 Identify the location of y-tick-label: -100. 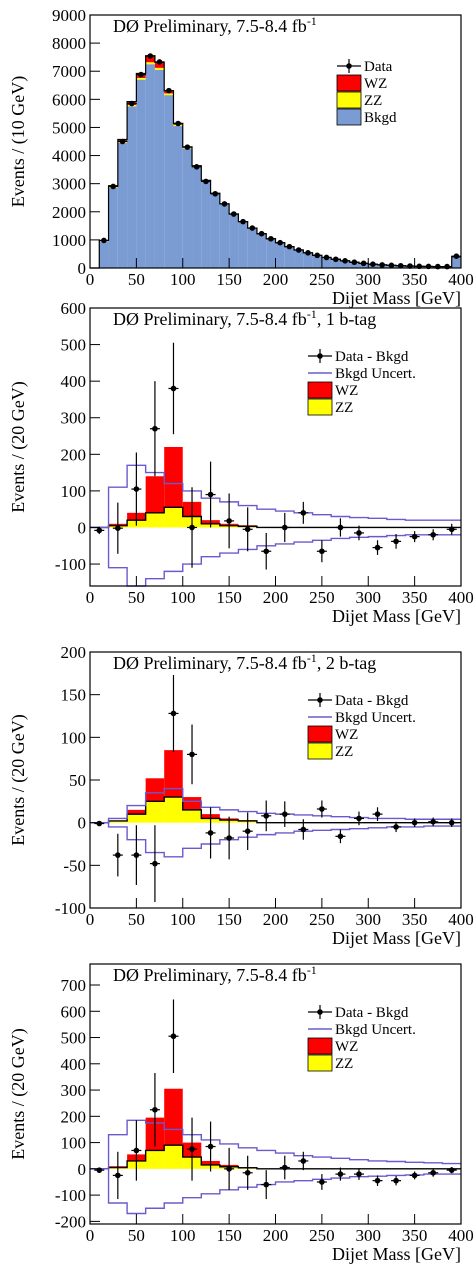
(70, 908).